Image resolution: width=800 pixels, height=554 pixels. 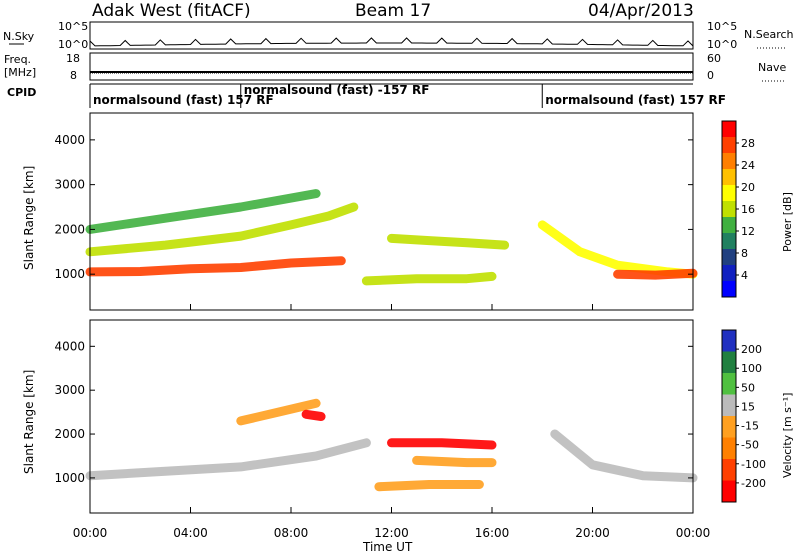 What do you see at coordinates (391, 42) in the screenshot?
I see `noise-trace` at bounding box center [391, 42].